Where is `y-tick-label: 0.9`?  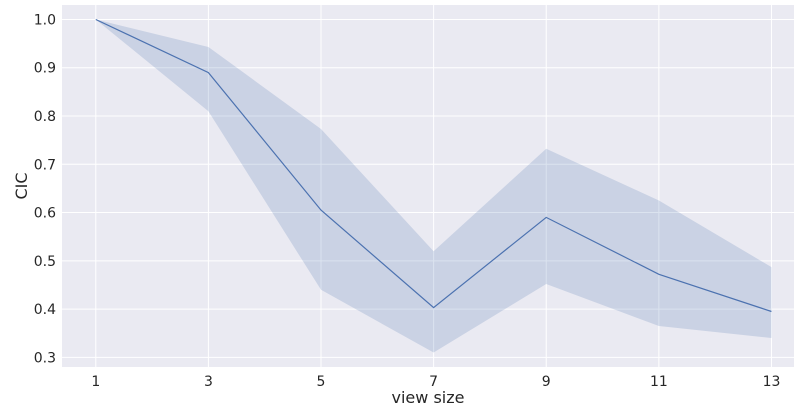 y-tick-label: 0.9 is located at coordinates (45, 69).